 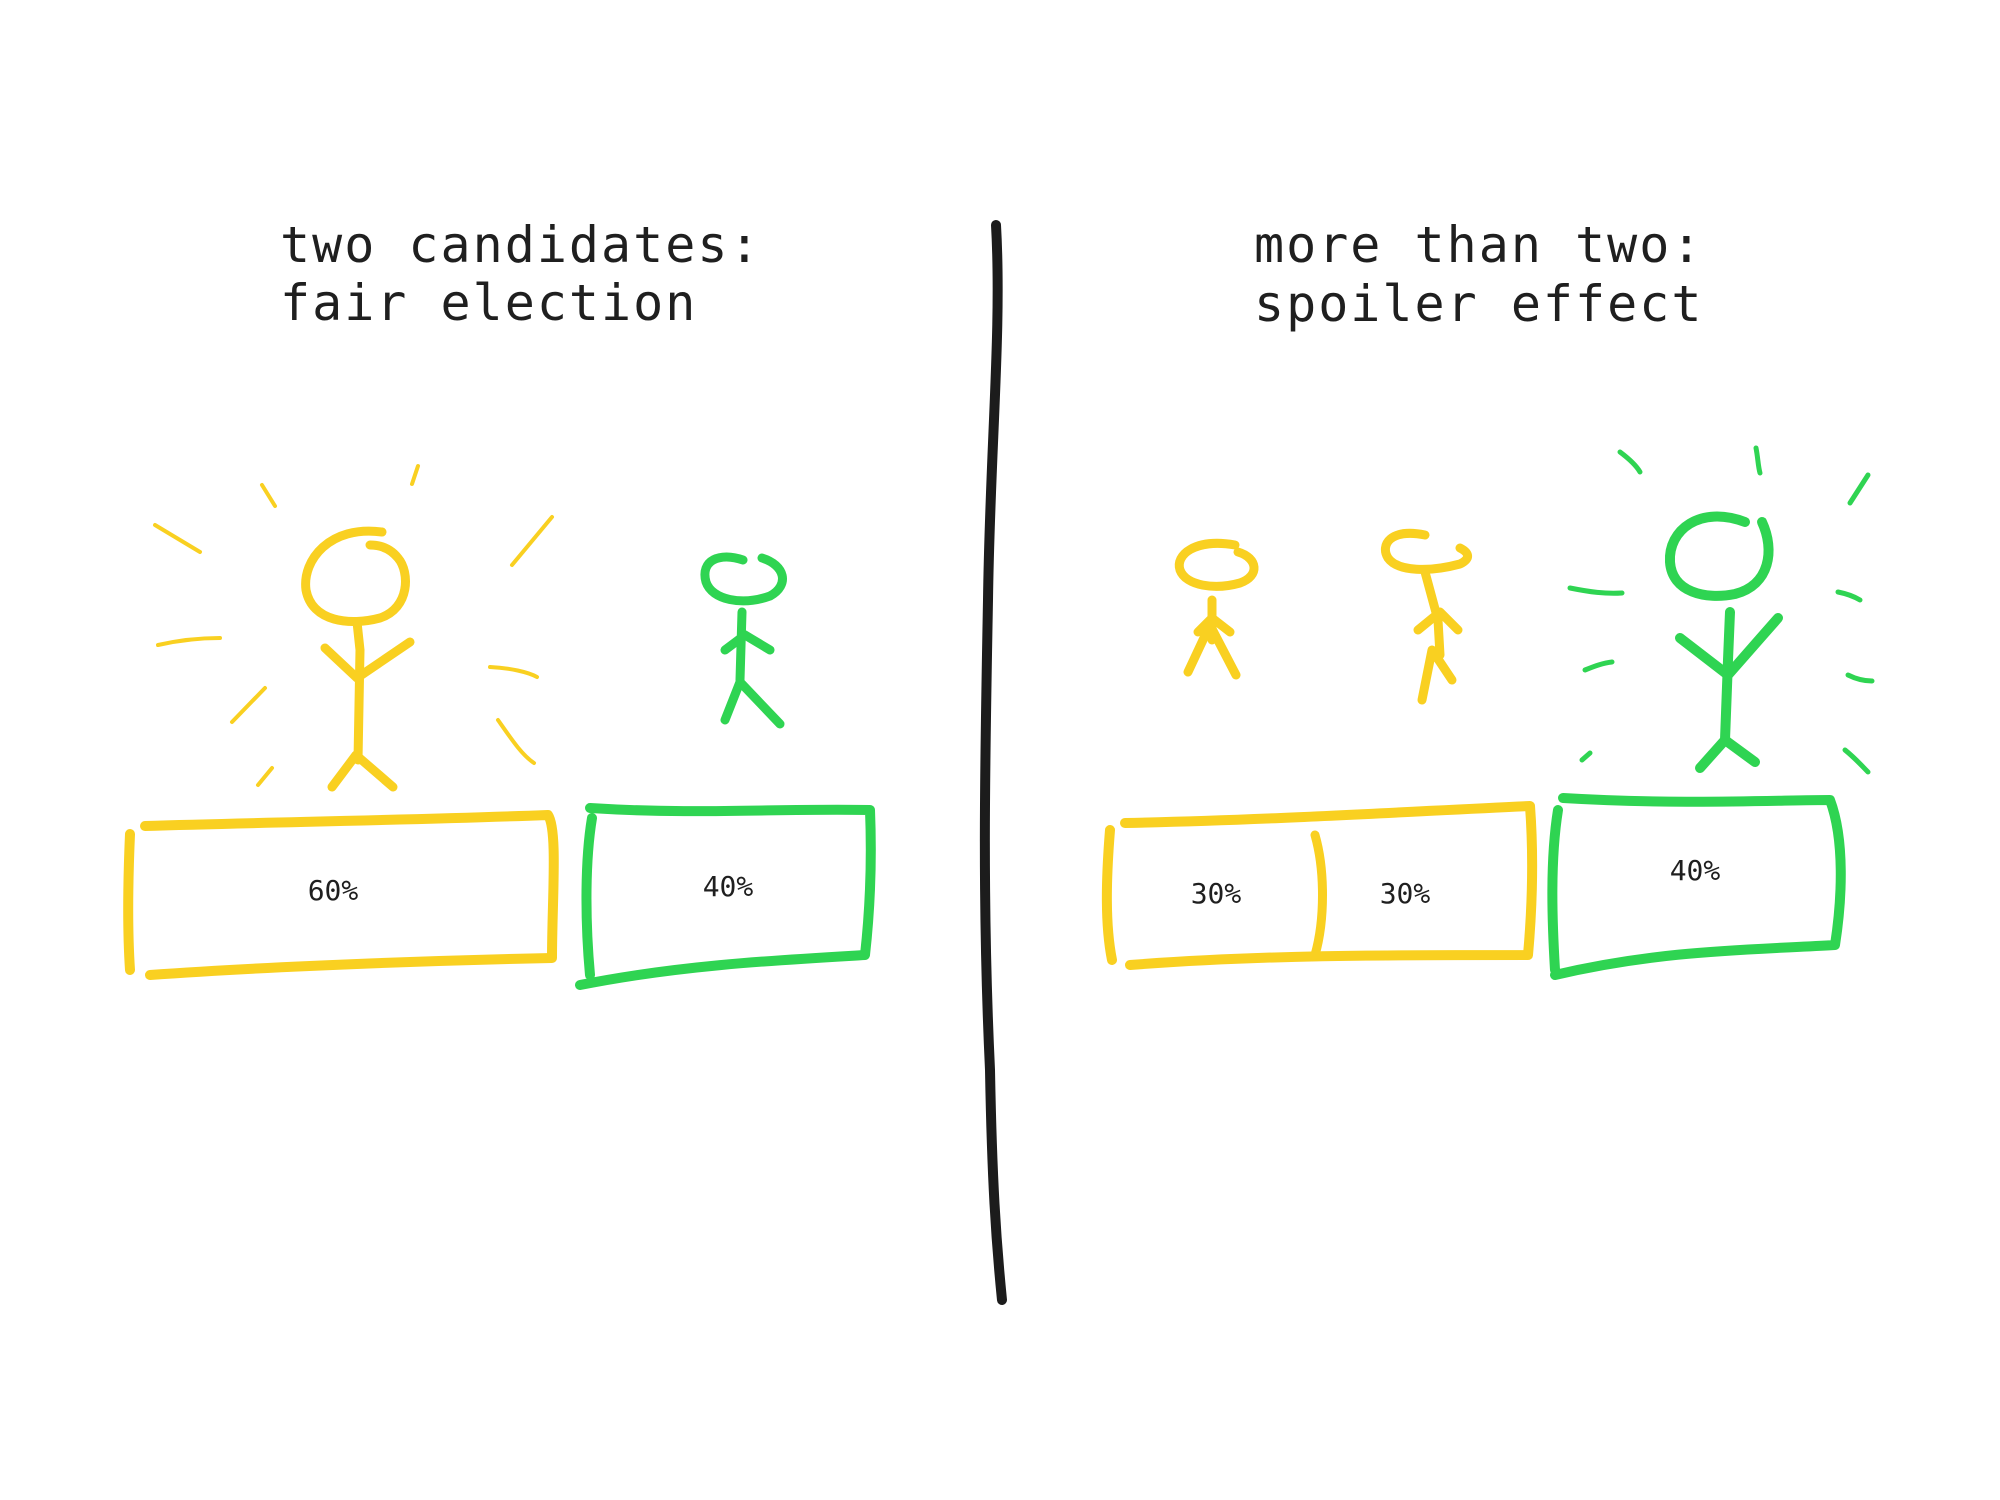 I want to click on right-bar-40-label: 40%, so click(x=1695, y=870).